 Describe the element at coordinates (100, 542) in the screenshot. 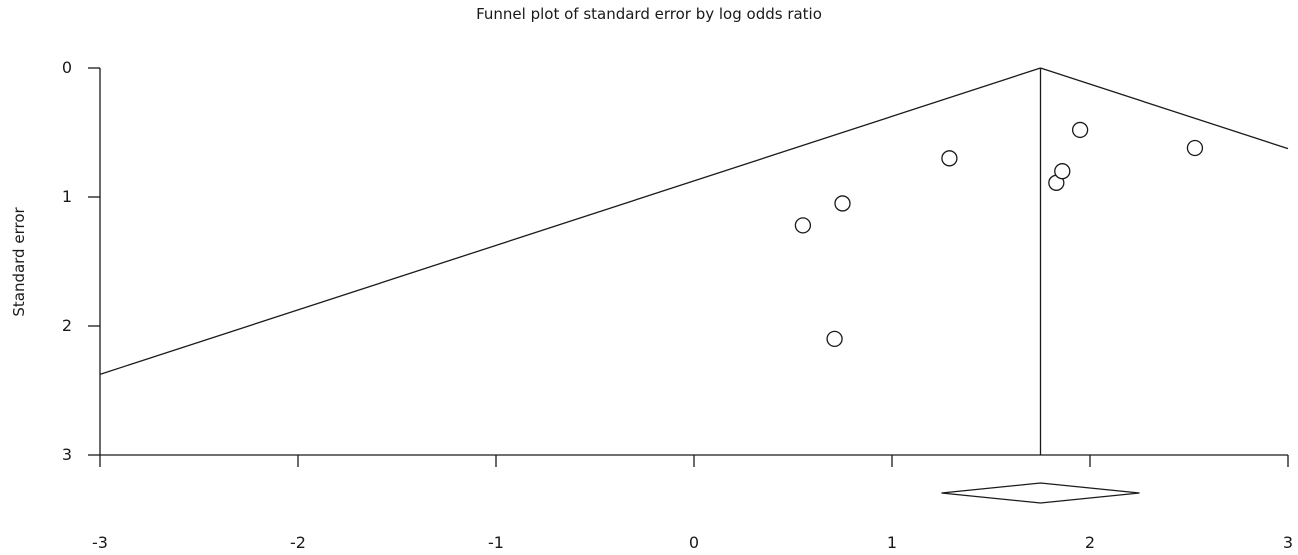

I see `x-tick-label: -3` at that location.